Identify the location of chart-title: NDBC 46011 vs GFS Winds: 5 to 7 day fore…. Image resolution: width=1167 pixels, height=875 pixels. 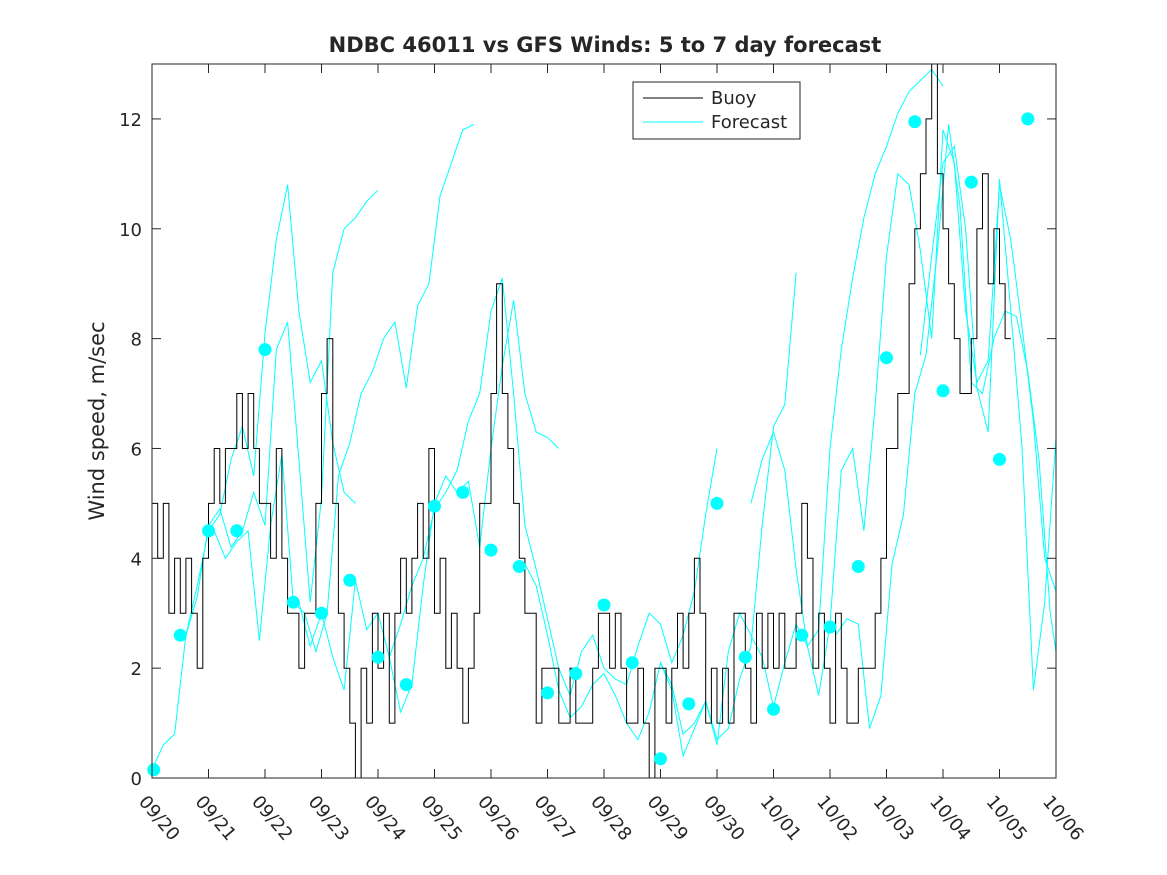
(605, 45).